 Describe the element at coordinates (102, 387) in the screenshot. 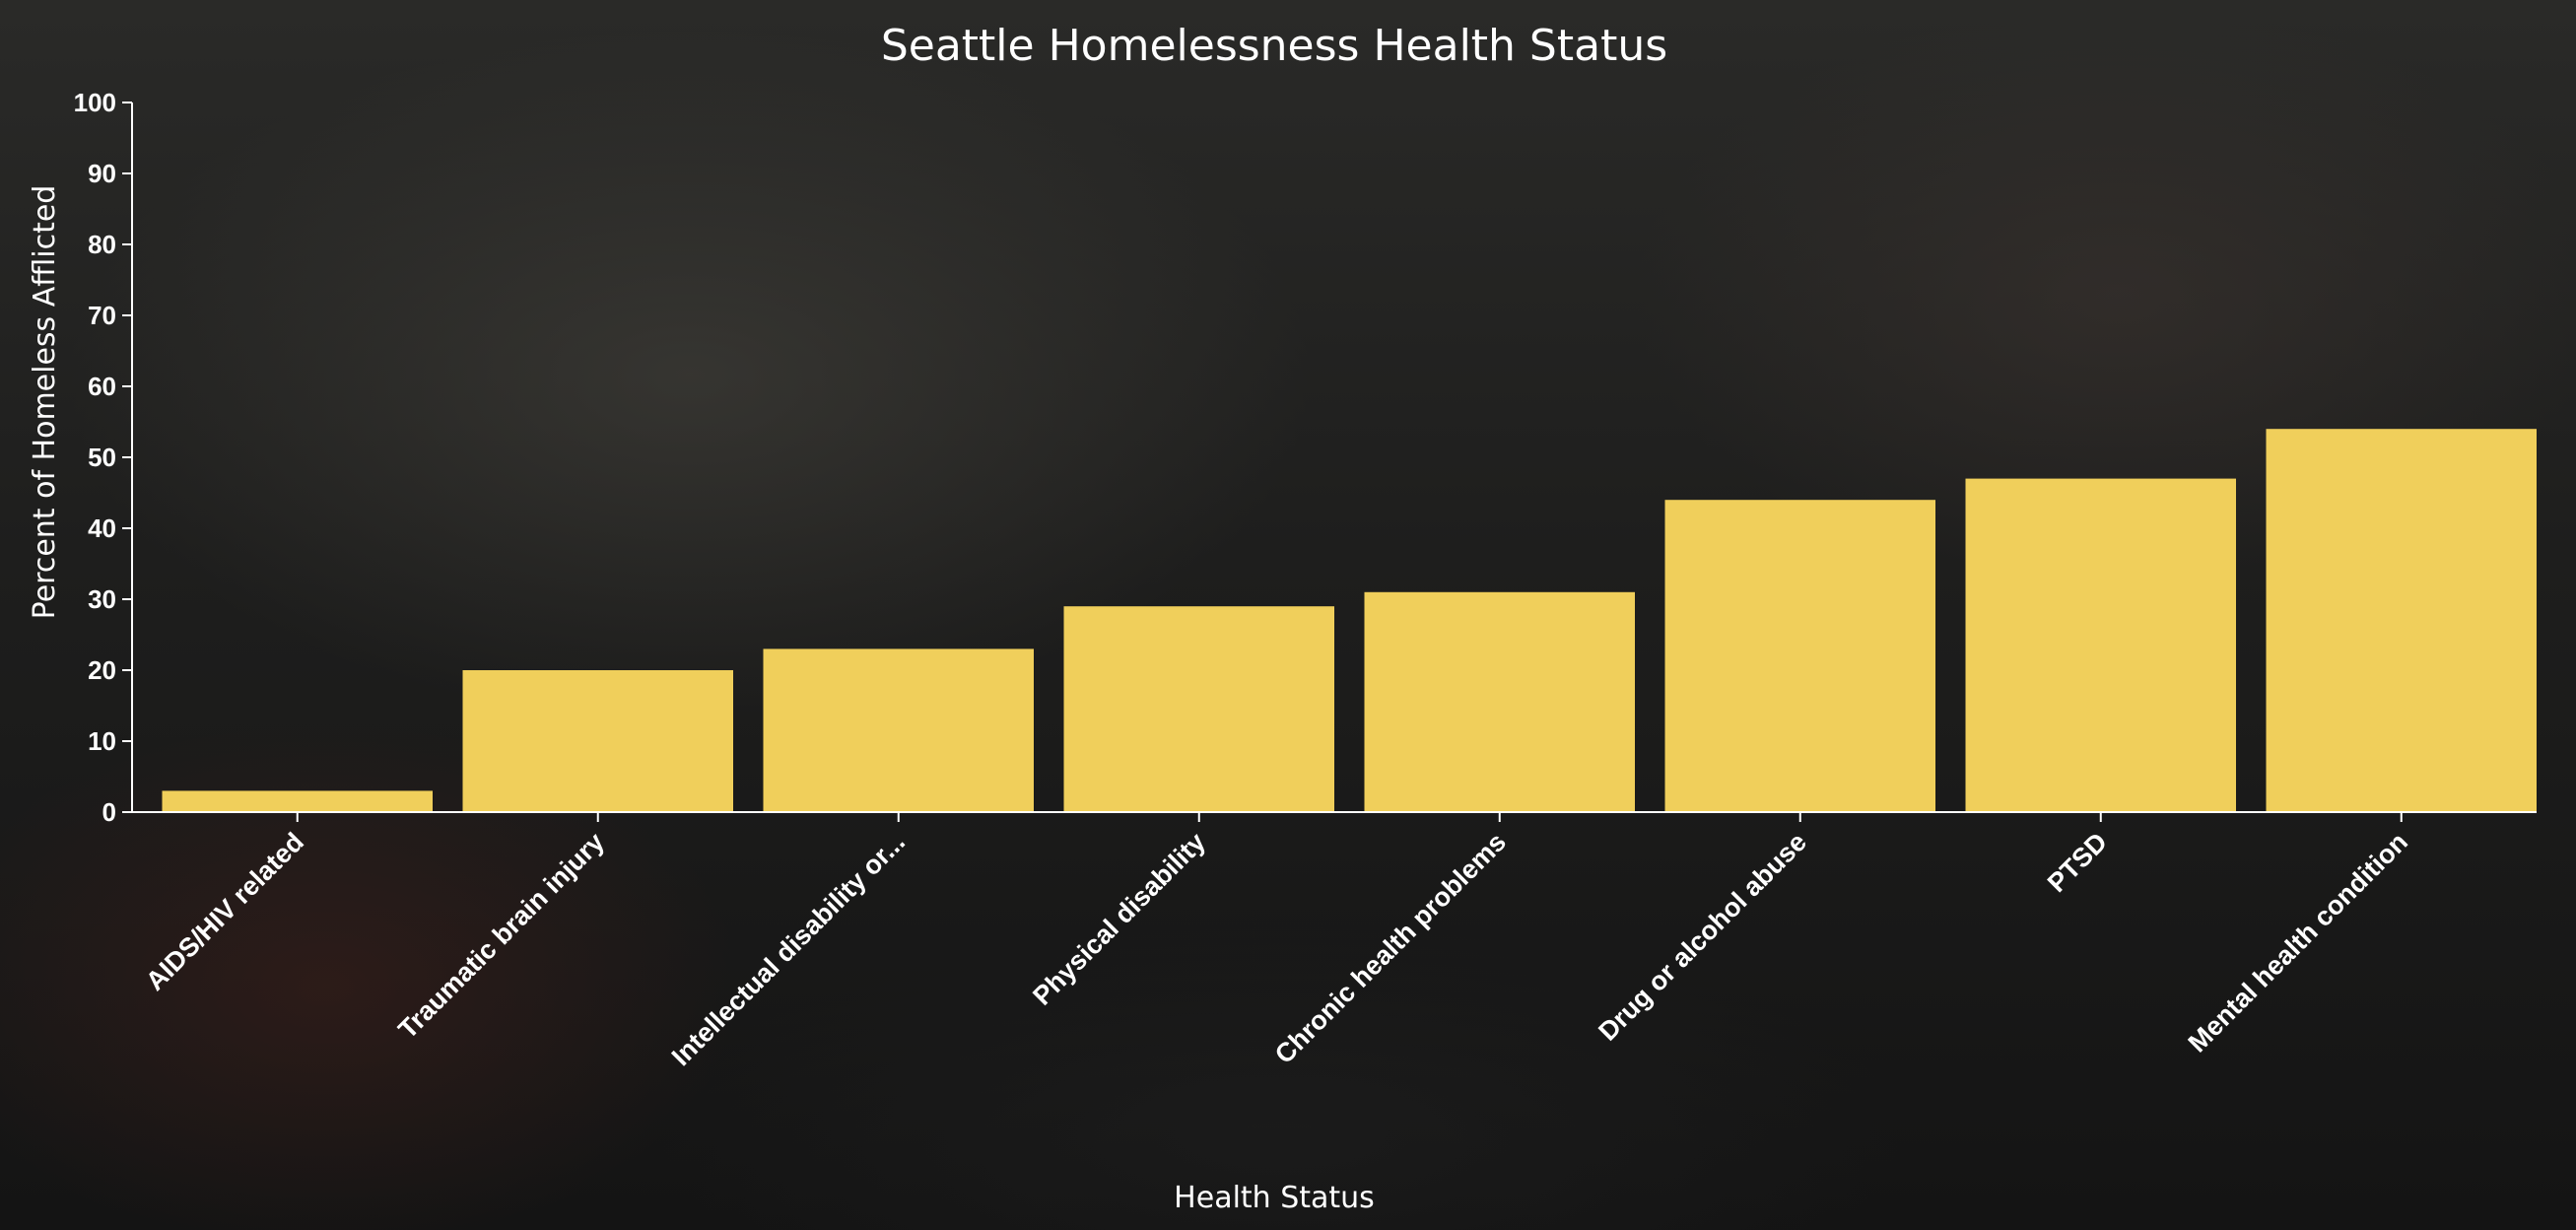

I see `y-tick-label: 60` at that location.